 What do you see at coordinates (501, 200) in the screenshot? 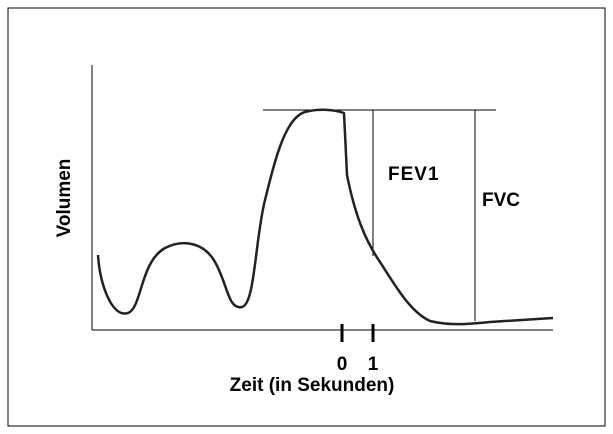
I see `fvc-label: FVC` at bounding box center [501, 200].